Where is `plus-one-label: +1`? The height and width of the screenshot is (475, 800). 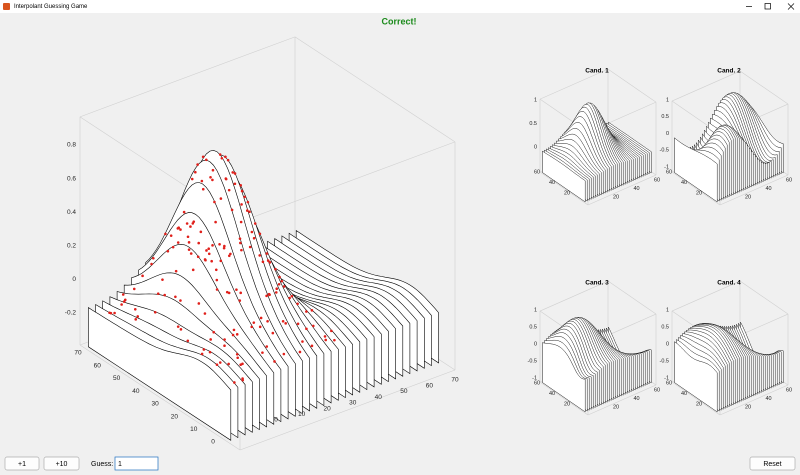 plus-one-label: +1 is located at coordinates (22, 464).